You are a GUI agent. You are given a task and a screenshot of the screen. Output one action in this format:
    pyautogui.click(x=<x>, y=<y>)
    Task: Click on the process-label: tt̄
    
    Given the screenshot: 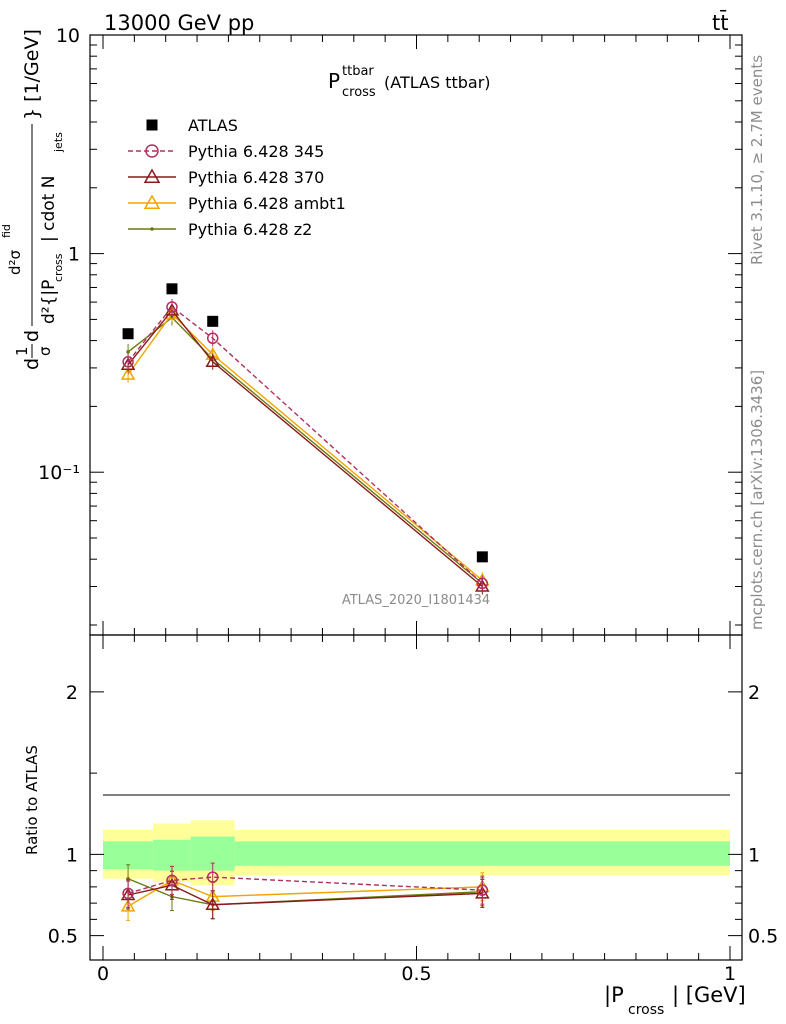 What is the action you would take?
    pyautogui.click(x=720, y=22)
    